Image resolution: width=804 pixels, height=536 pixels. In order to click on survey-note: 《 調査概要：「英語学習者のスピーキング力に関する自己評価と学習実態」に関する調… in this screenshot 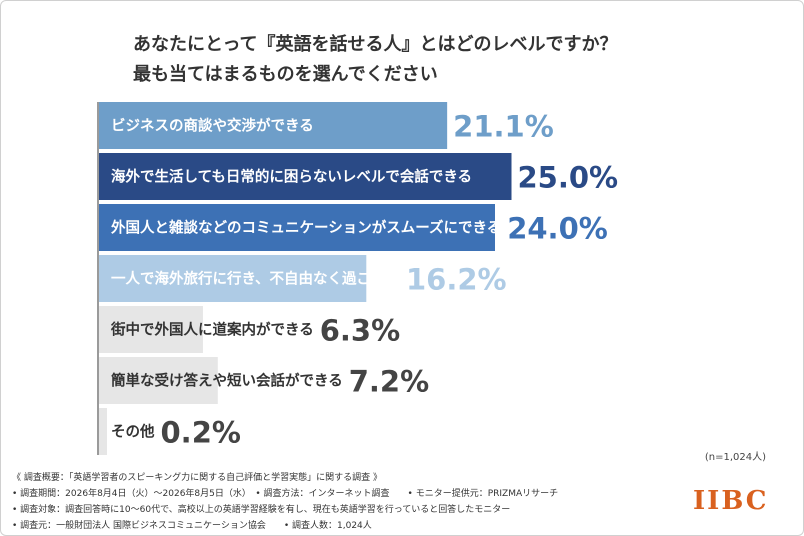, I will do `click(197, 478)`.